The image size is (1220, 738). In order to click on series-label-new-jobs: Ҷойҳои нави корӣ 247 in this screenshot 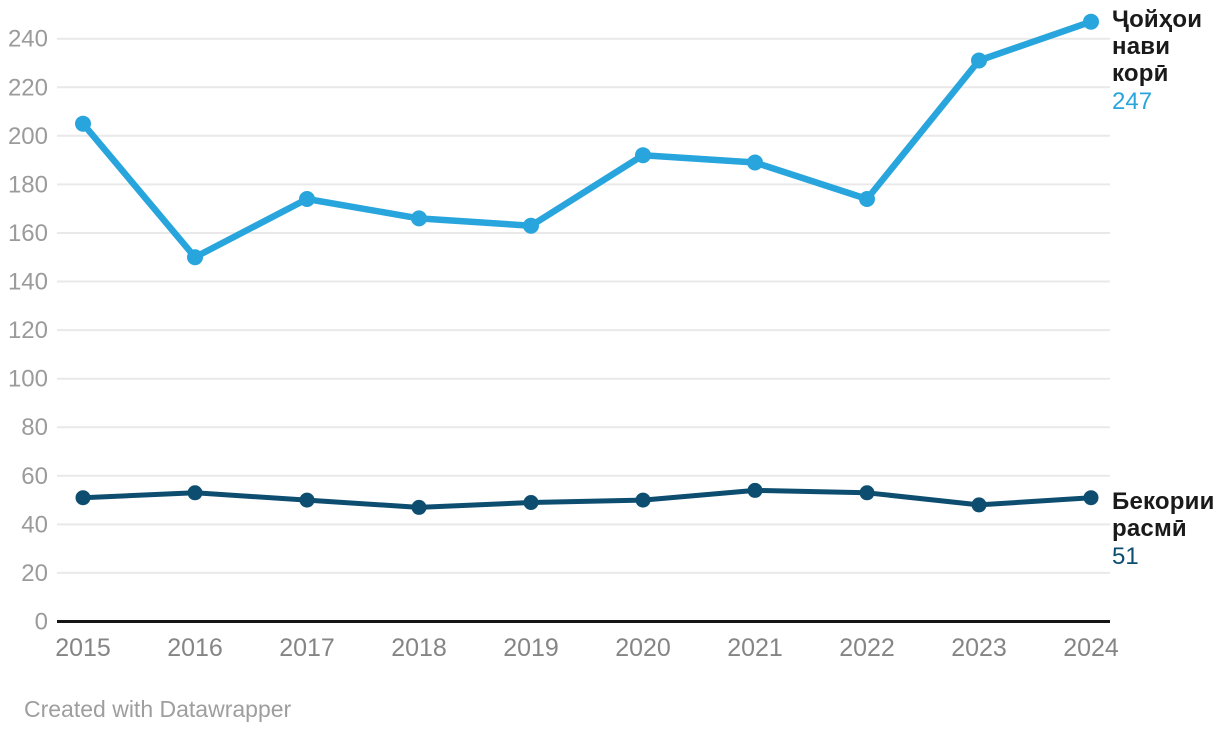, I will do `click(1166, 60)`.